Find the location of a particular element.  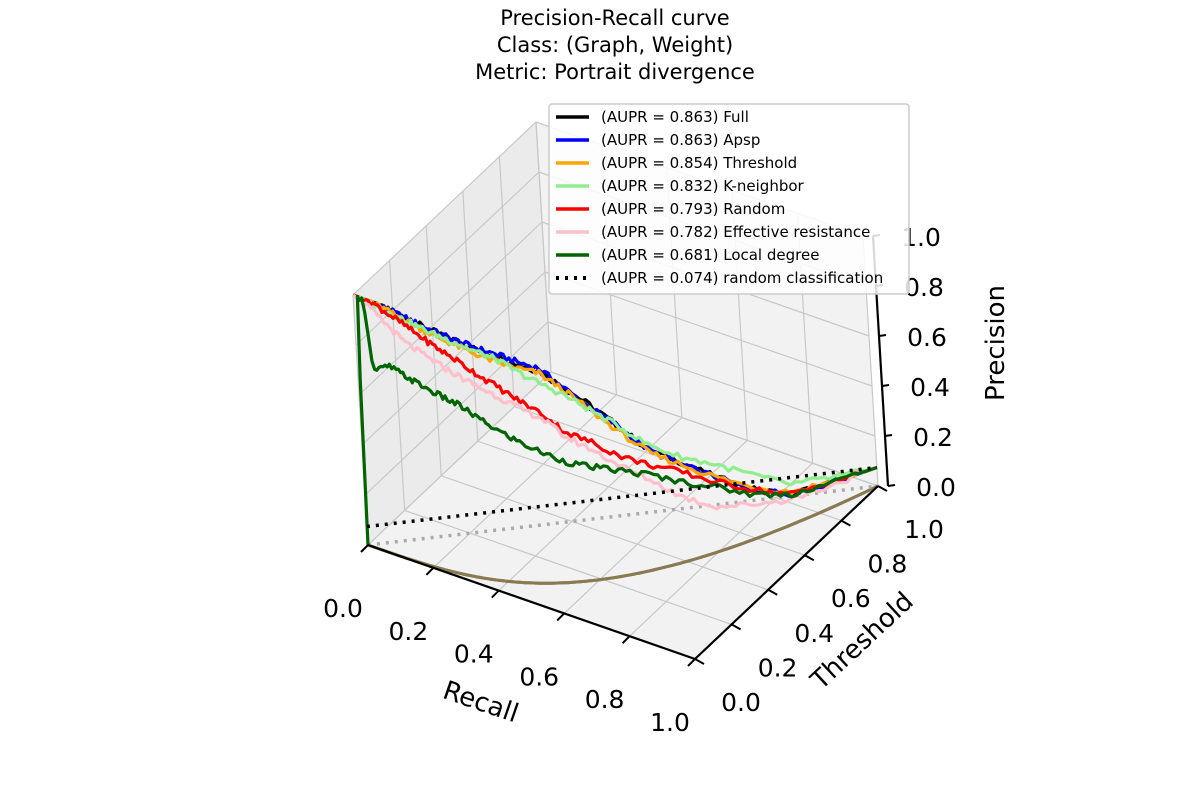

x-tick-label: 0.8 is located at coordinates (605, 699).